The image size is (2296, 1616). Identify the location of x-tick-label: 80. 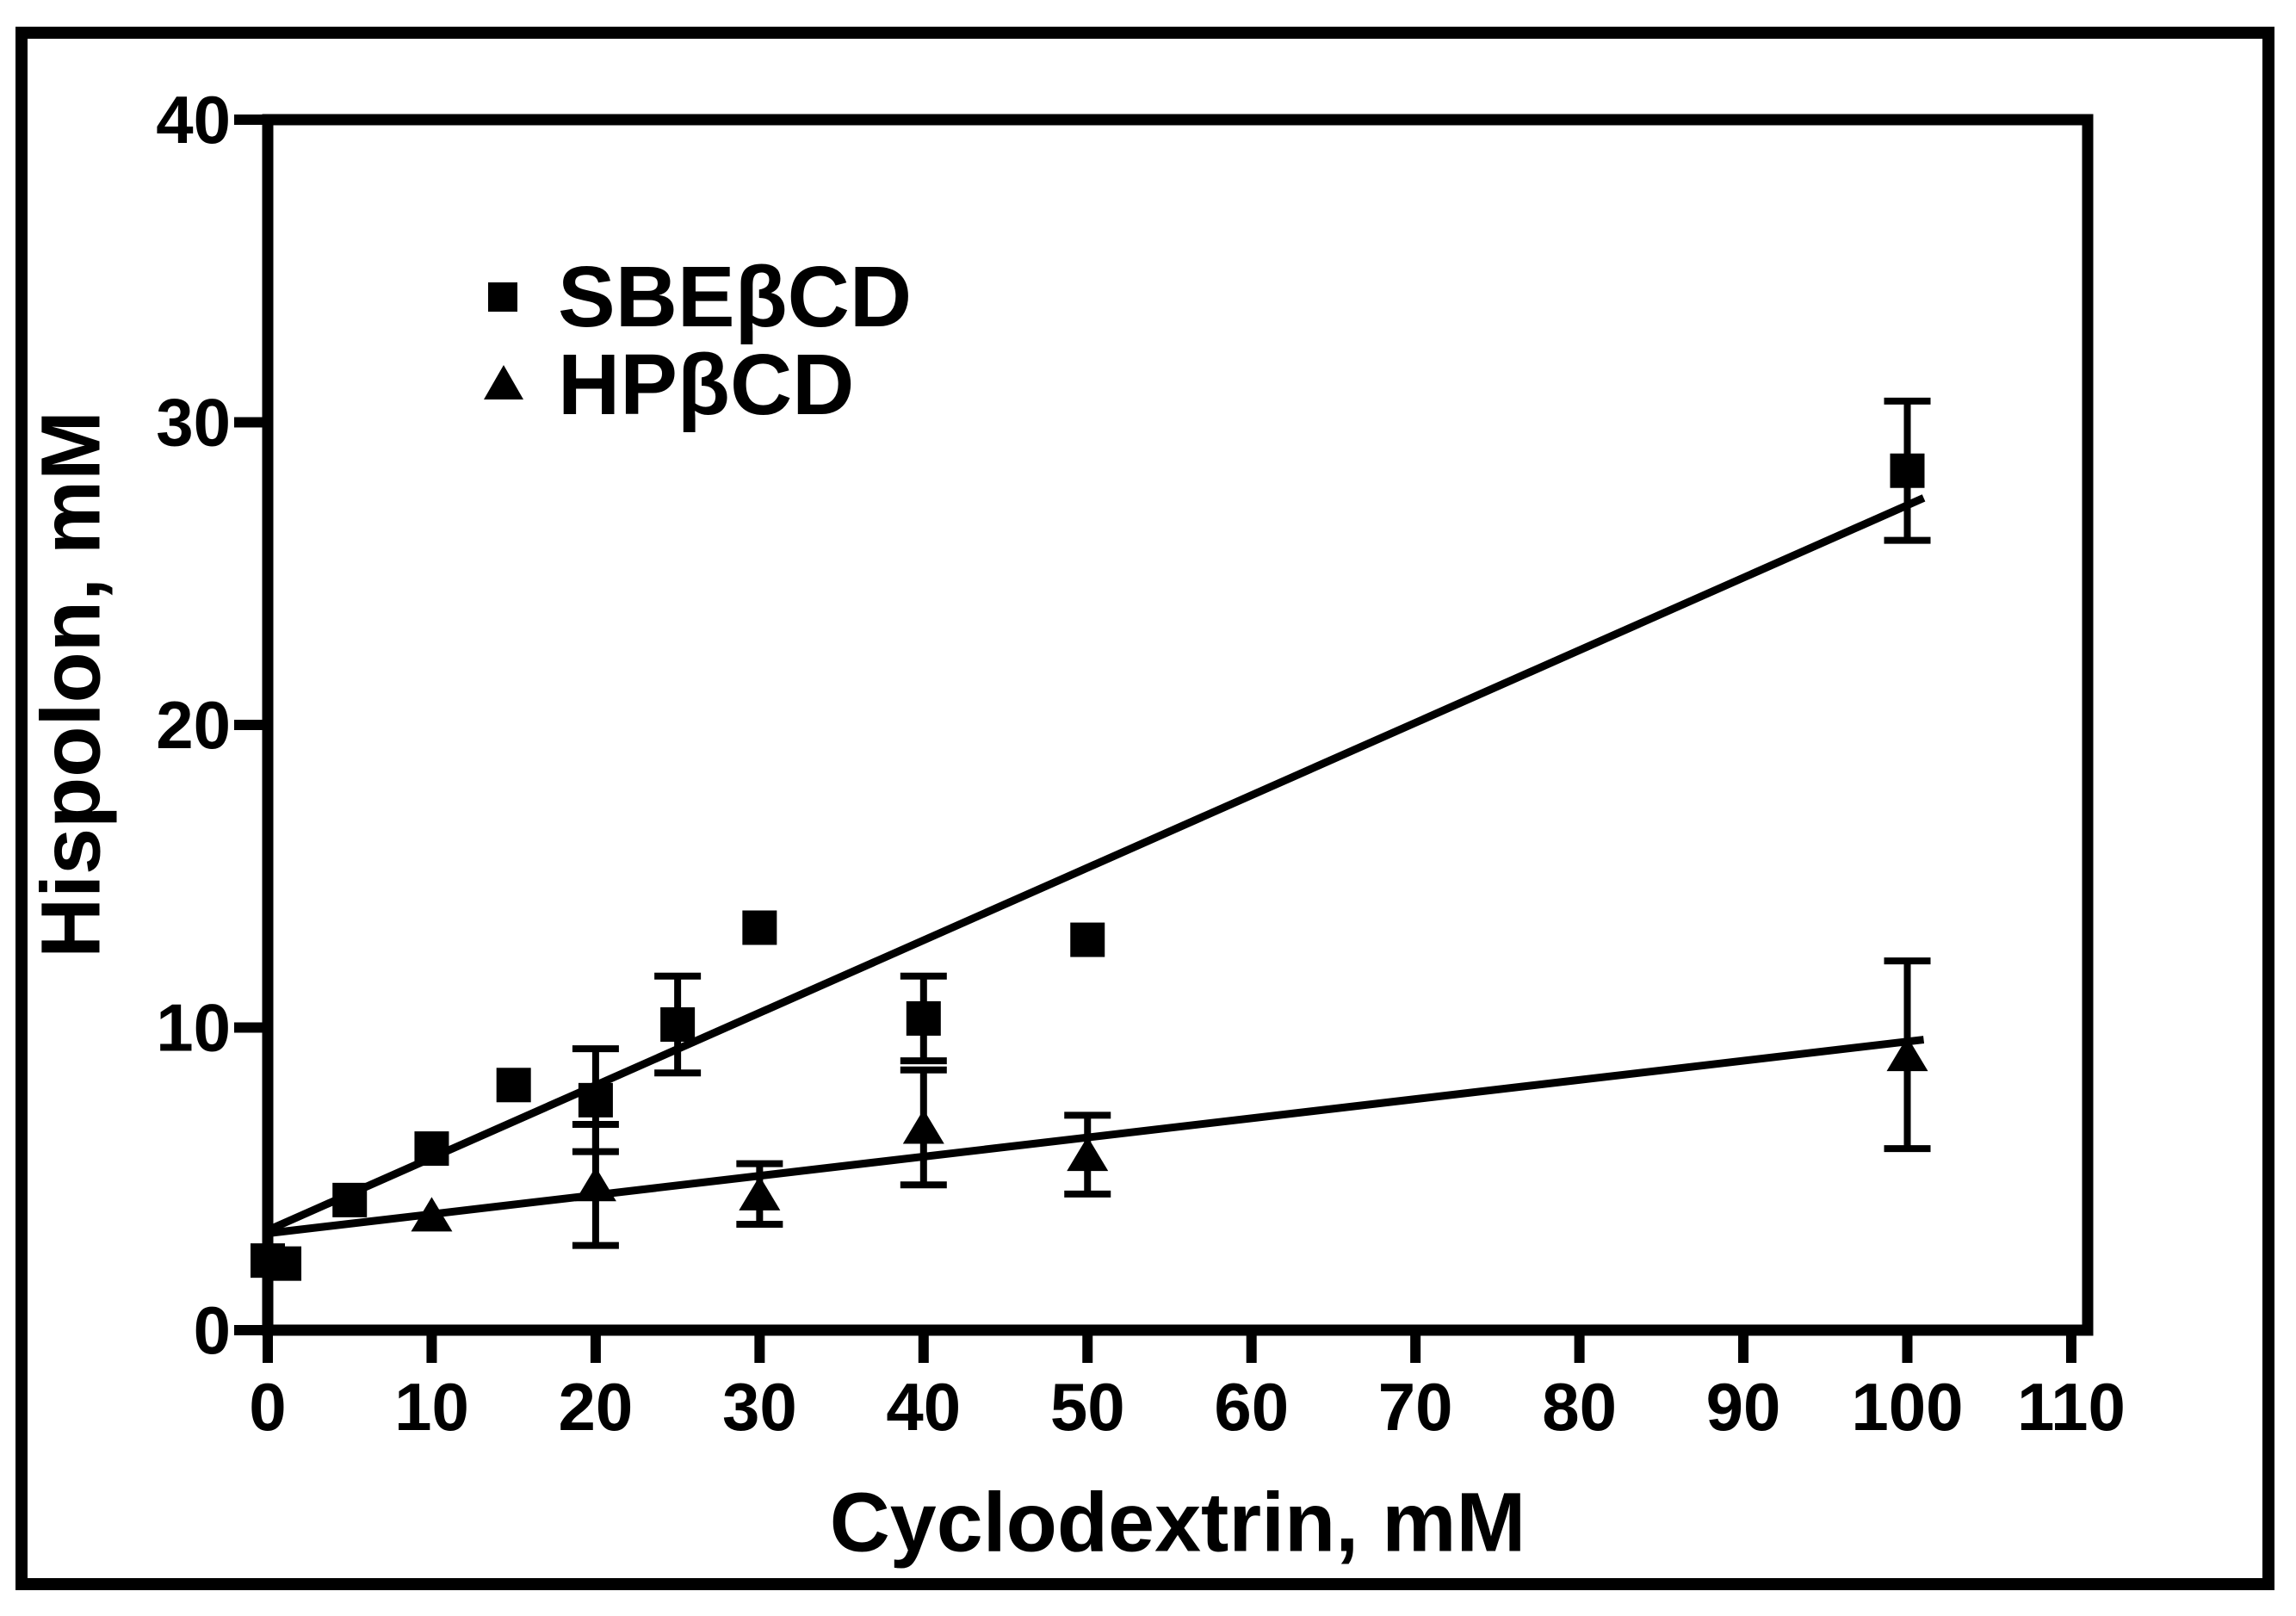
(1579, 1407).